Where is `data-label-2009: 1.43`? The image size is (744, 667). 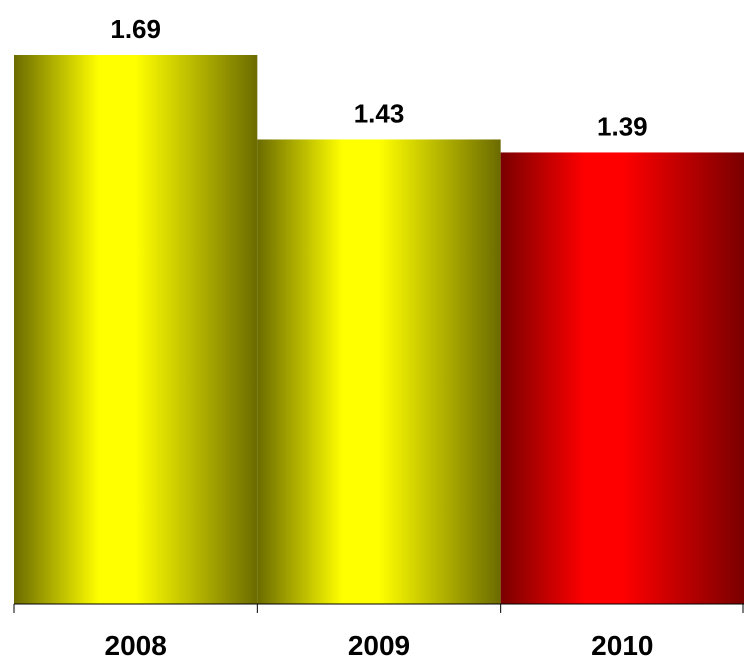 data-label-2009: 1.43 is located at coordinates (379, 113).